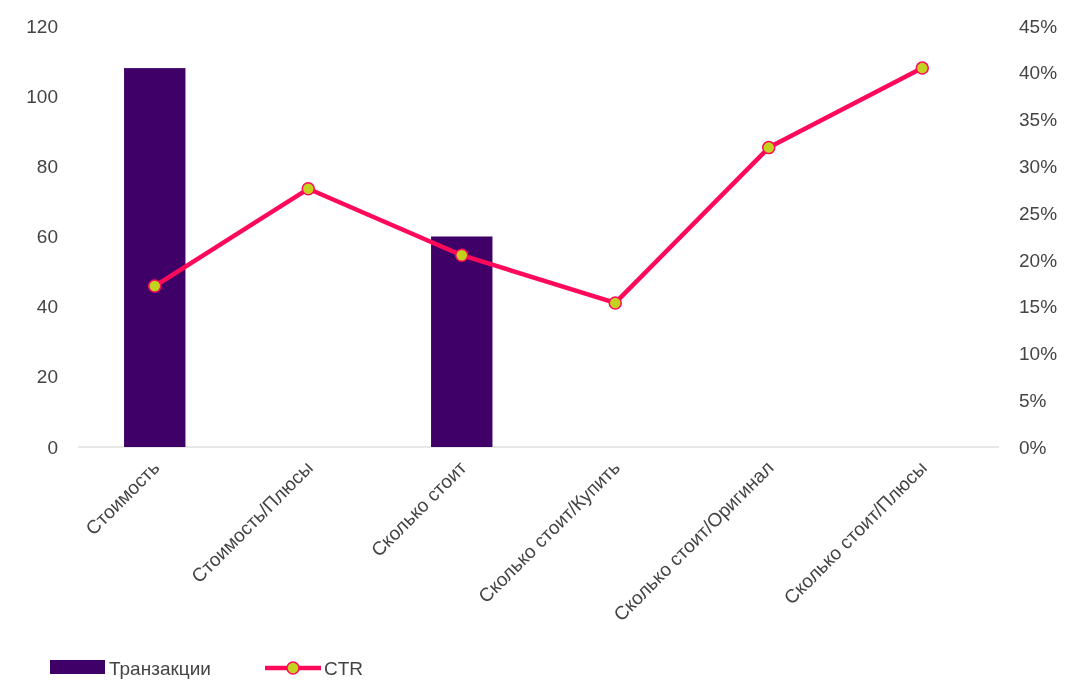  Describe the element at coordinates (42, 96) in the screenshot. I see `y-tick-label: 100` at that location.